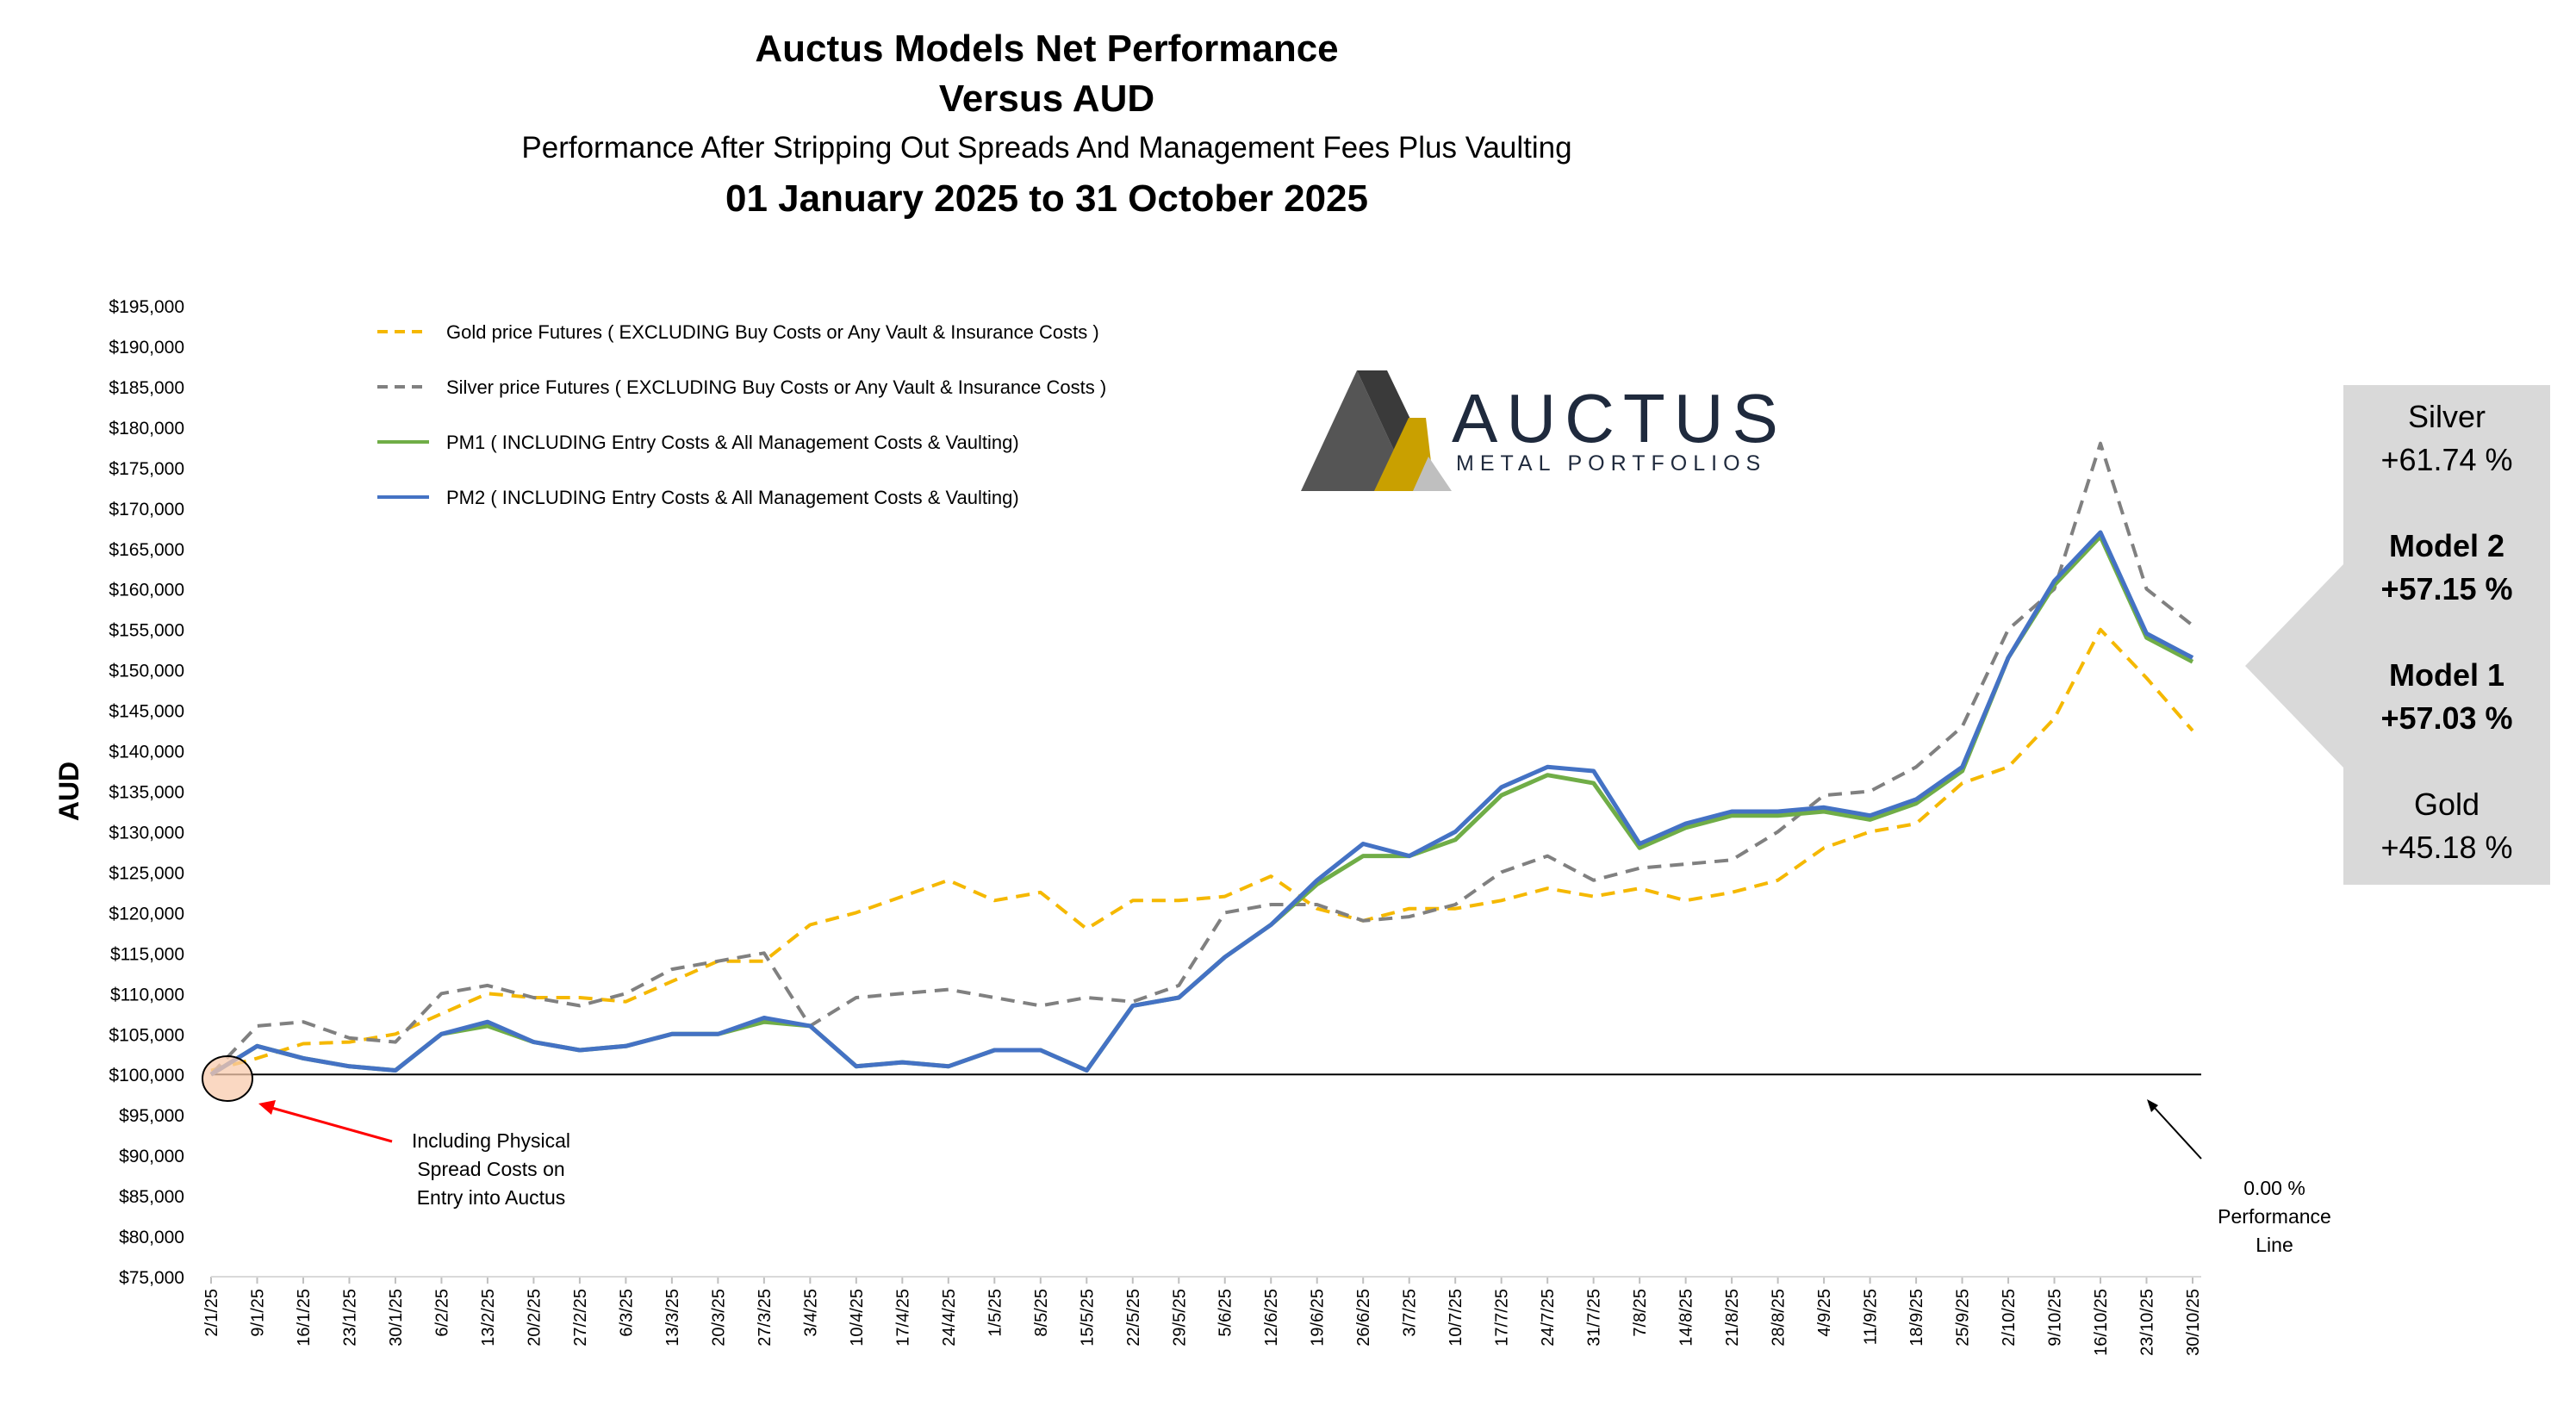  I want to click on x-tick-label: 9/10/25, so click(2056, 1317).